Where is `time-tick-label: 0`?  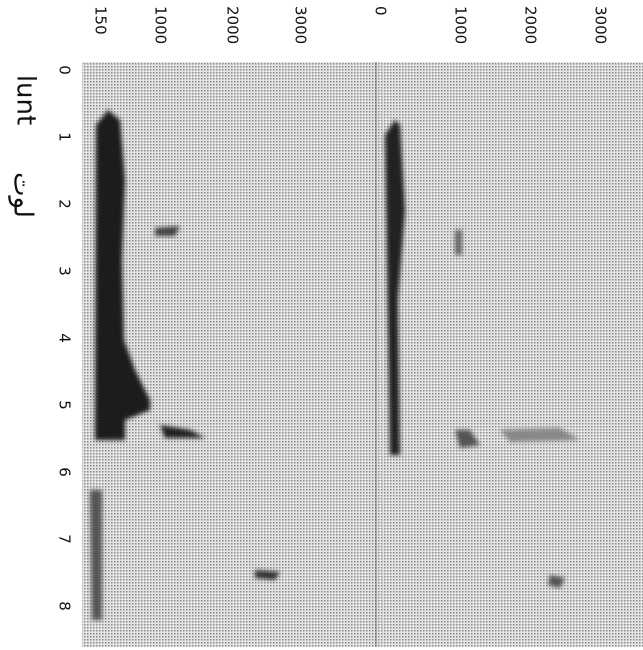 time-tick-label: 0 is located at coordinates (65, 70).